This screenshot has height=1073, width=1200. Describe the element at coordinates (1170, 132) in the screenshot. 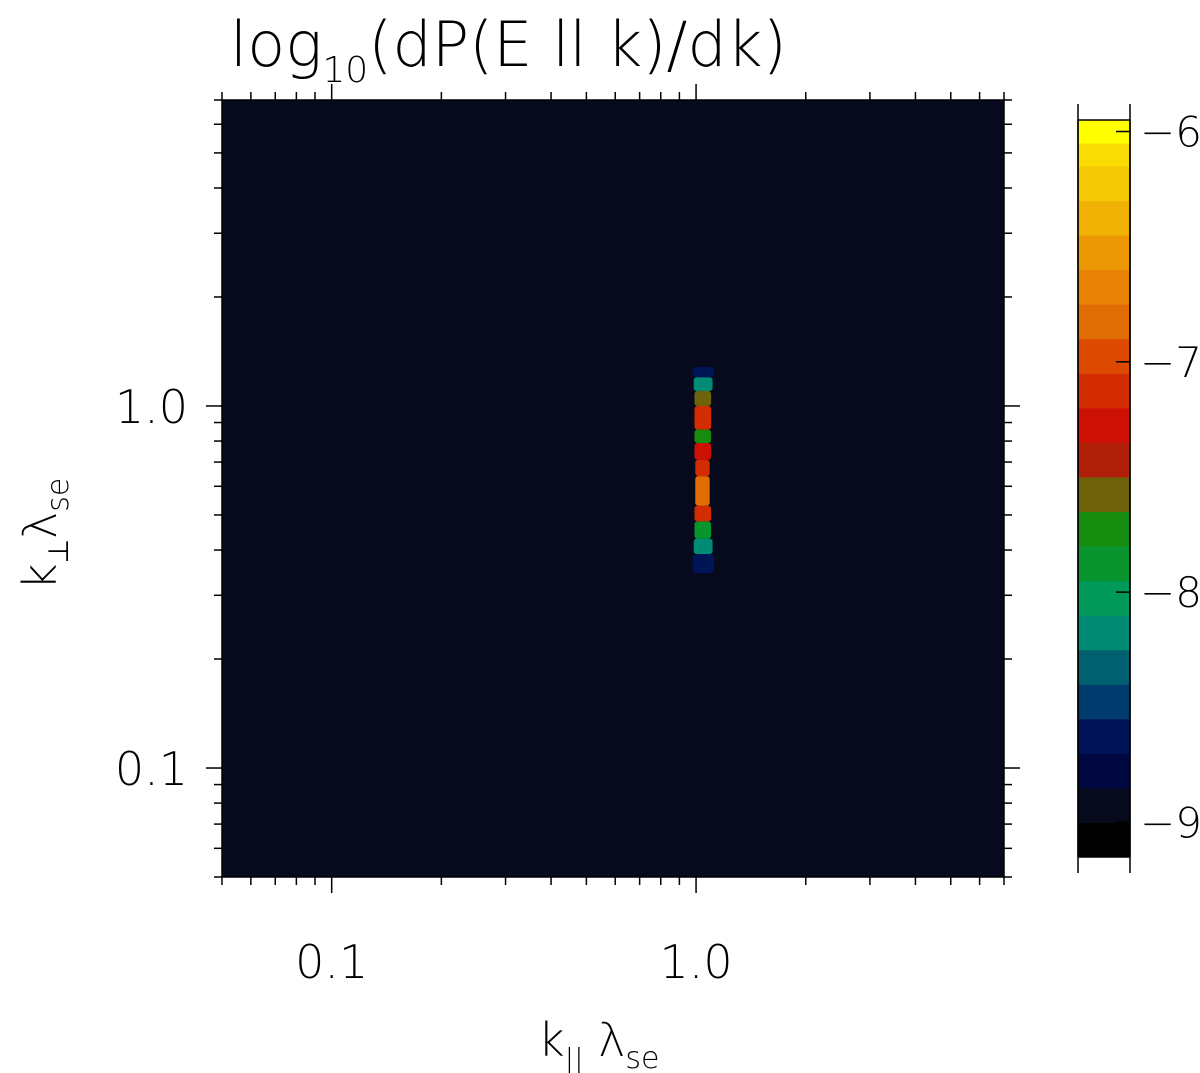

I see `colorbar-tick-label: −6` at that location.